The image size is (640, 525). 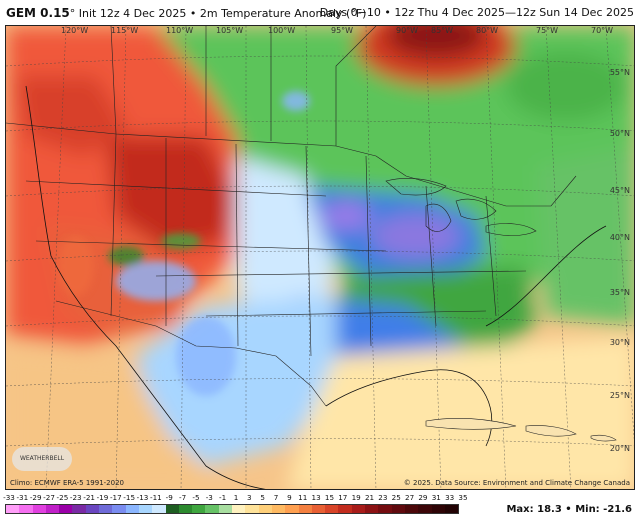 What do you see at coordinates (262, 497) in the screenshot?
I see `legend-tick-label: 5` at bounding box center [262, 497].